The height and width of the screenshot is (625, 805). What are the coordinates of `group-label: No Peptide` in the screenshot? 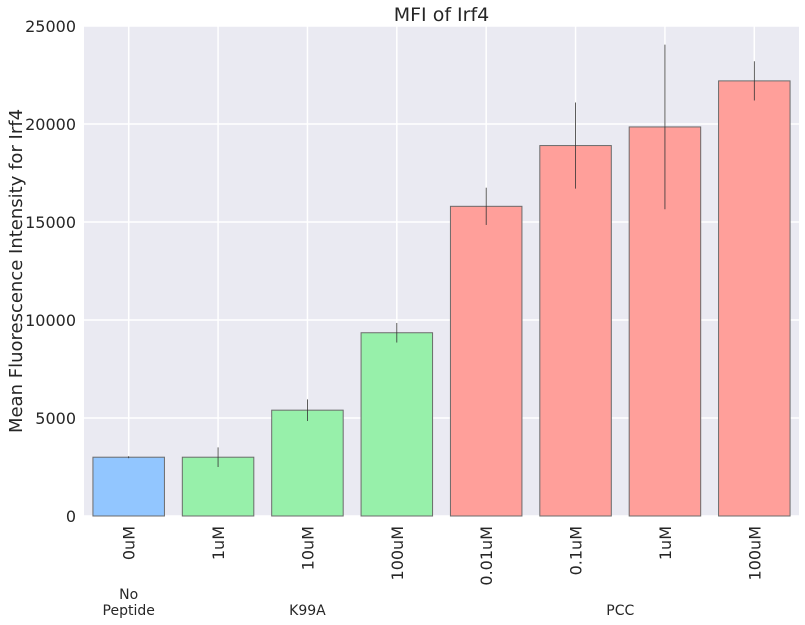 It's located at (129, 603).